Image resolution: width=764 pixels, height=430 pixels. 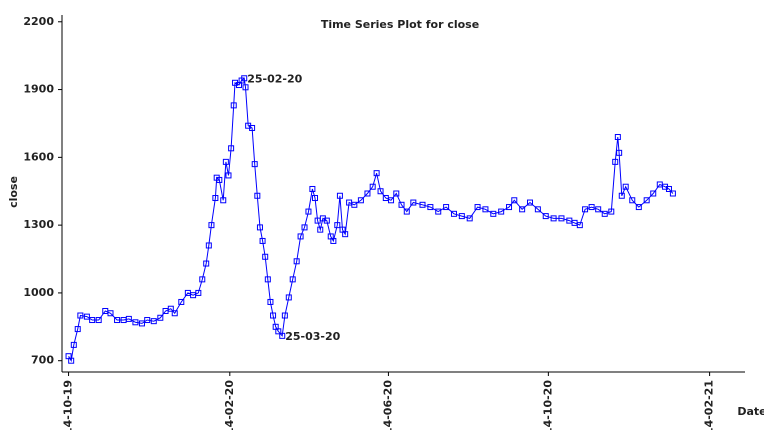 What do you see at coordinates (13, 192) in the screenshot?
I see `y-axis-label: close` at bounding box center [13, 192].